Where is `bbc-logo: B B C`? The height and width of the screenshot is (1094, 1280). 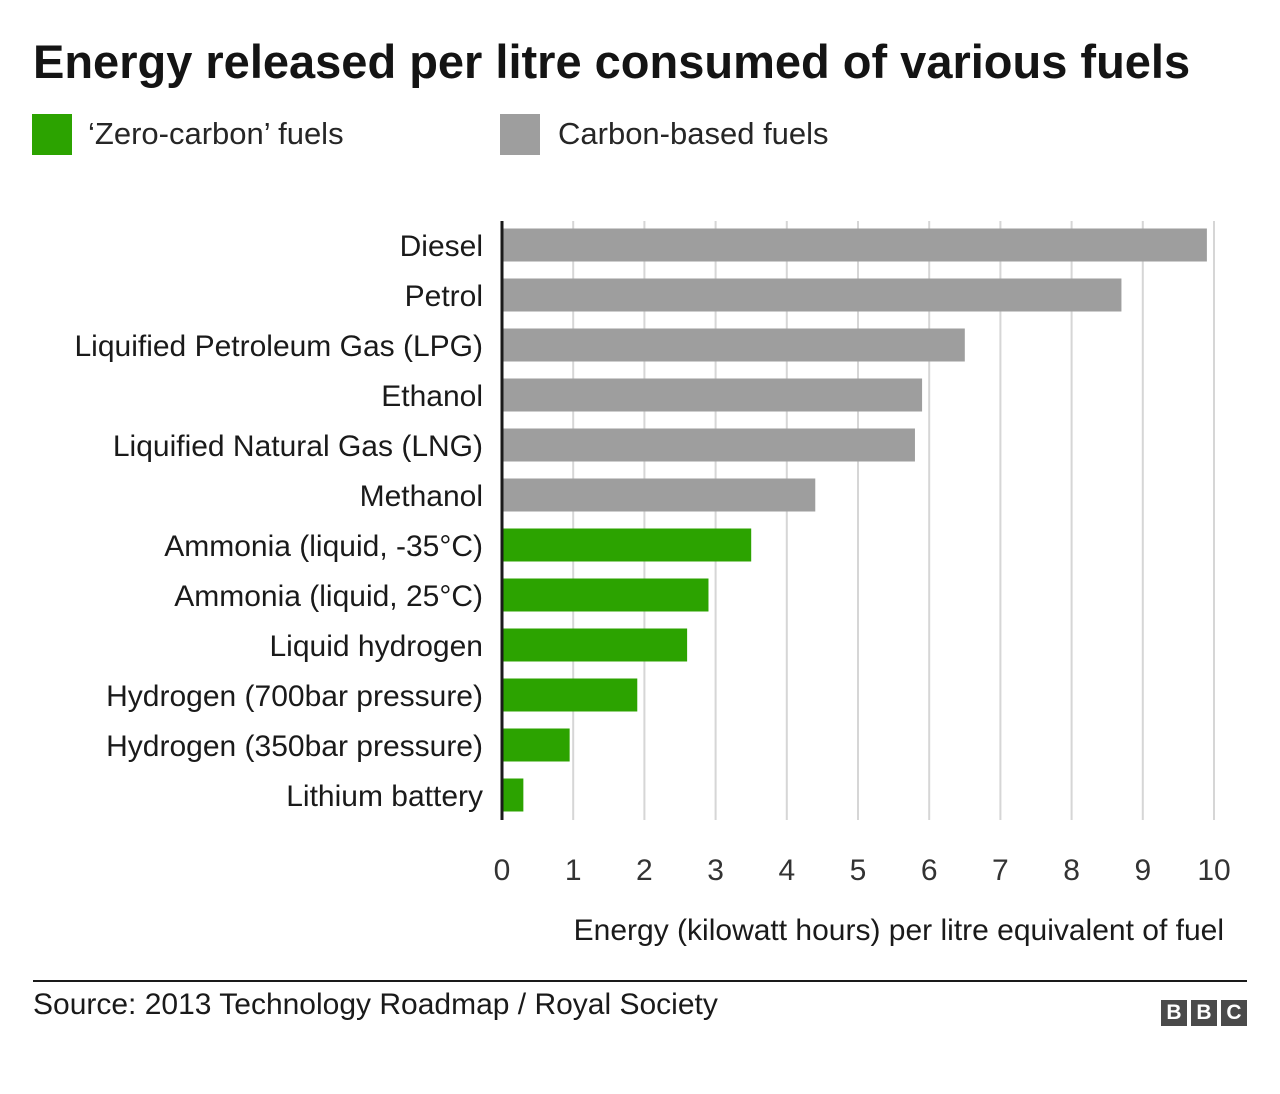 bbc-logo: B B C is located at coordinates (1204, 1013).